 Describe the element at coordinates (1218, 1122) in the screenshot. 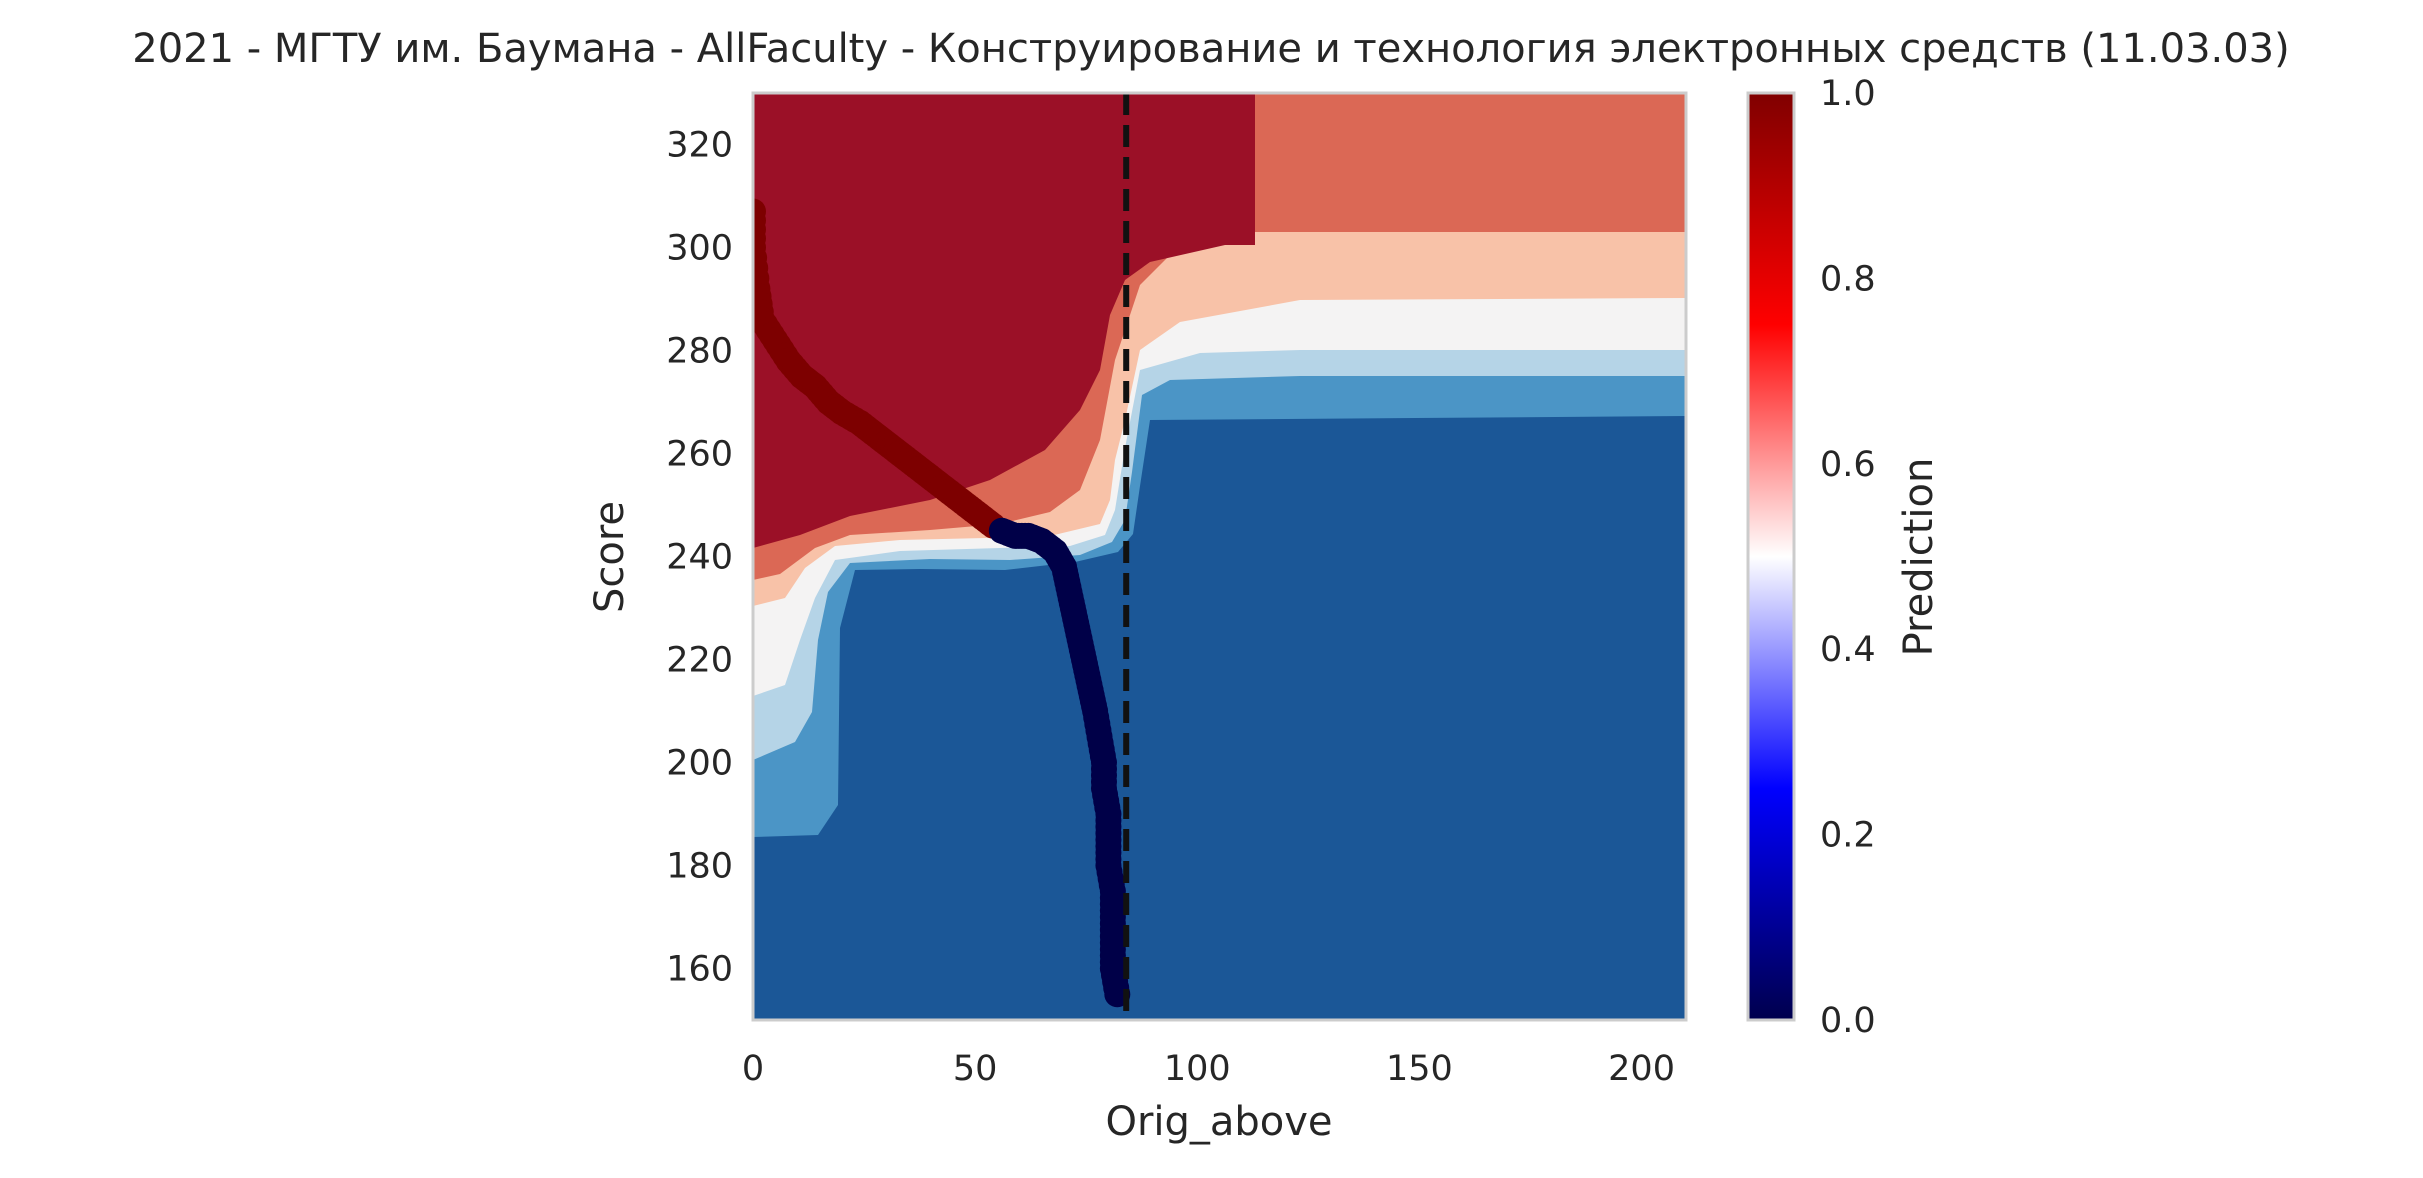

I see `x-axis-label: Orig_above` at that location.